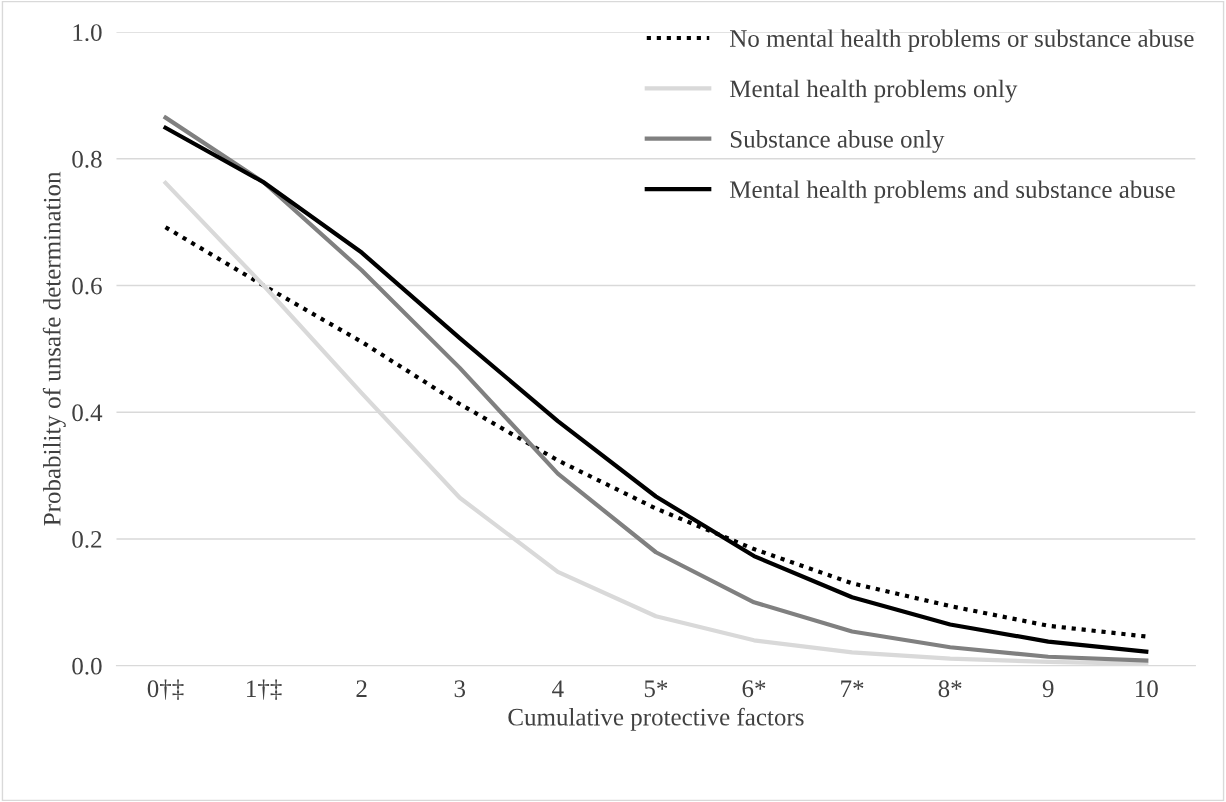 This screenshot has height=802, width=1226. I want to click on x-tick-label: 4, so click(558, 688).